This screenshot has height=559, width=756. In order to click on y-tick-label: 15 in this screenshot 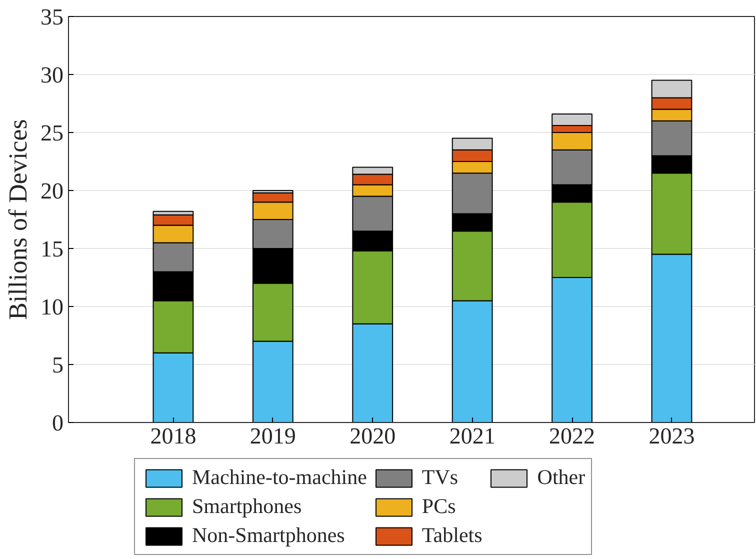, I will do `click(52, 249)`.